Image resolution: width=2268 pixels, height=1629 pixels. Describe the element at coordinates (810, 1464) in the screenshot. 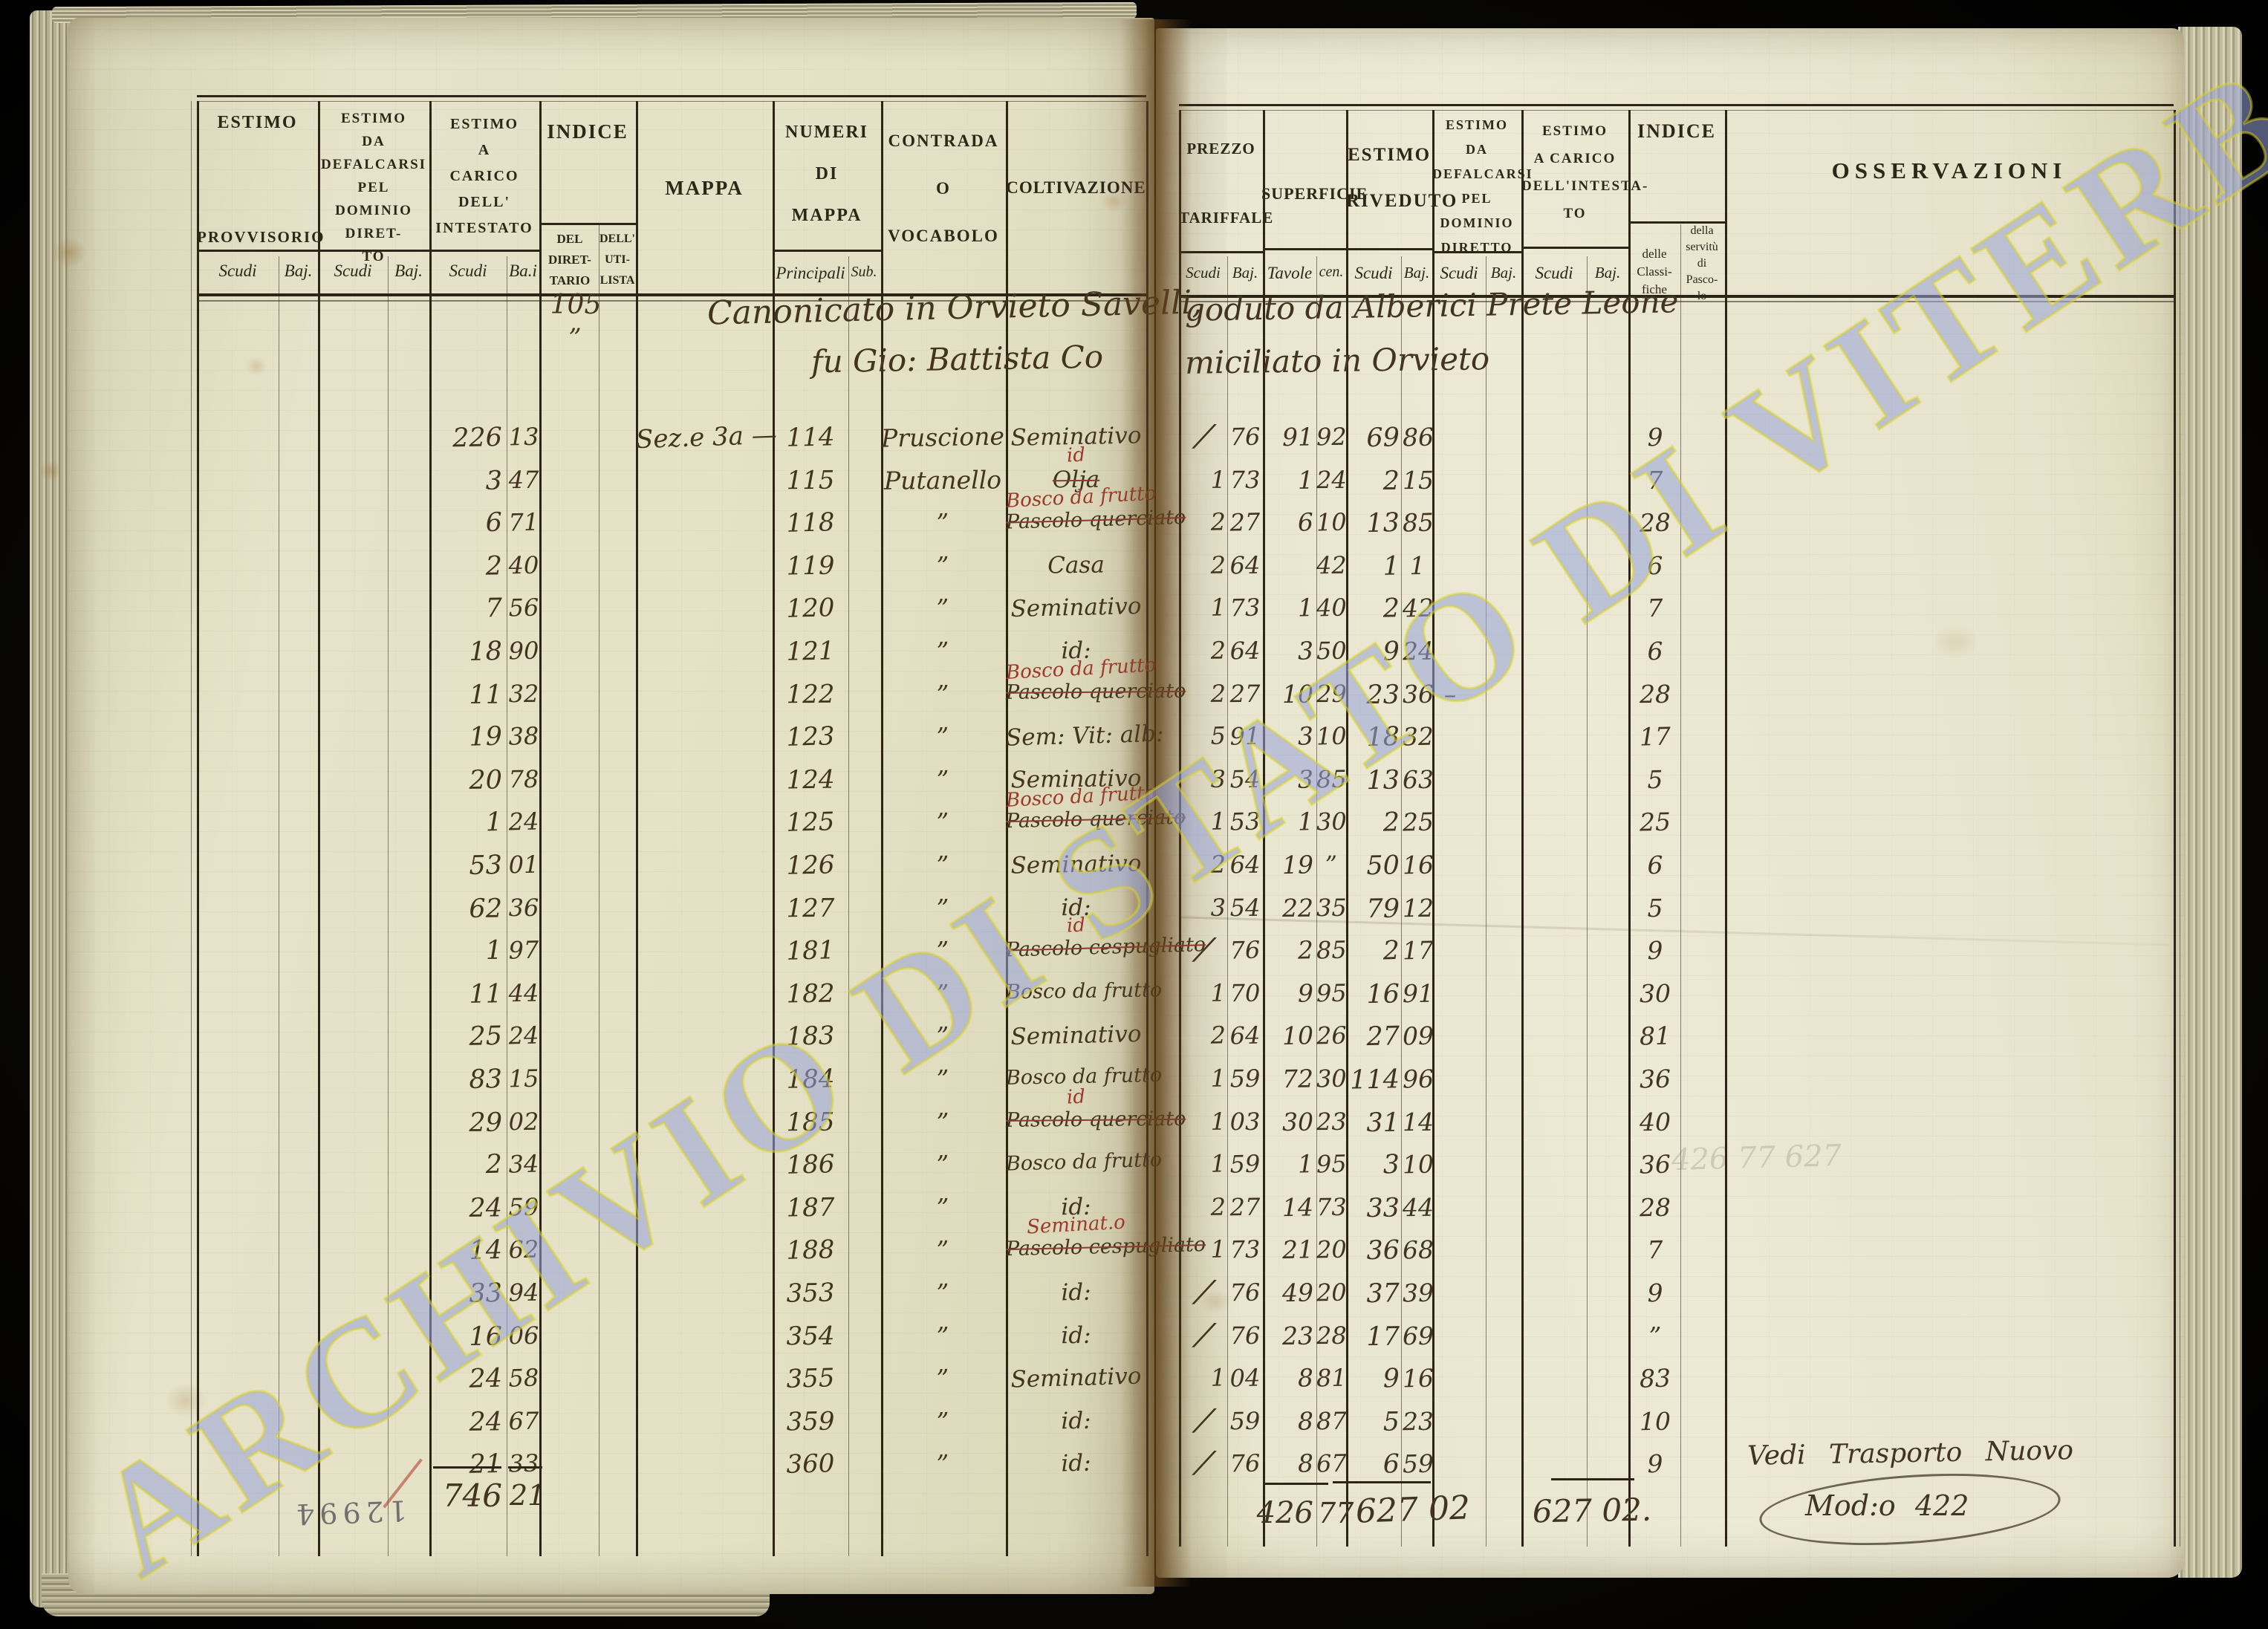

I see `cell-numero-principale: 360` at that location.